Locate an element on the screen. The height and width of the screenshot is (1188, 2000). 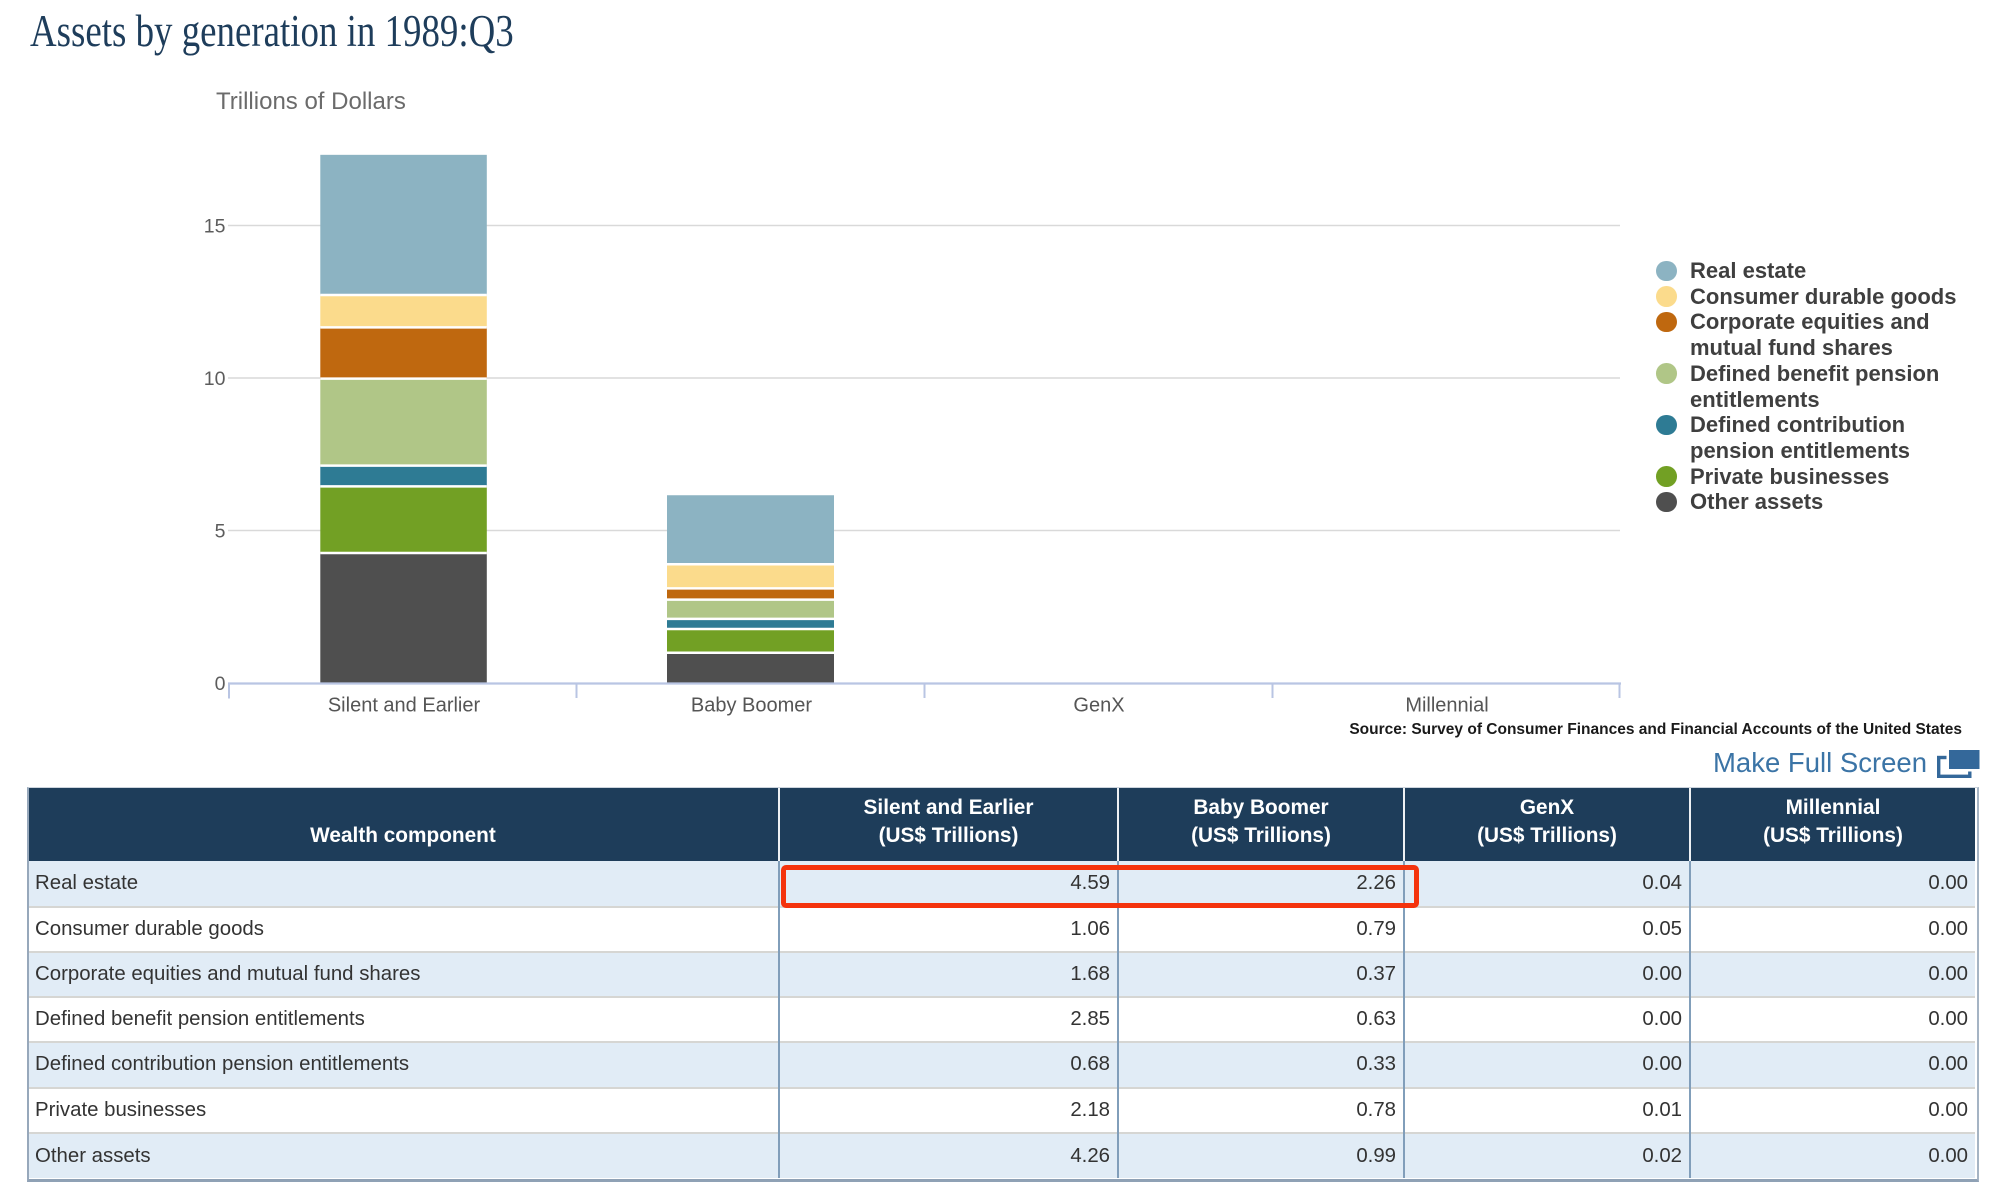
svg-text: Baby Boomer is located at coordinates (752, 706).